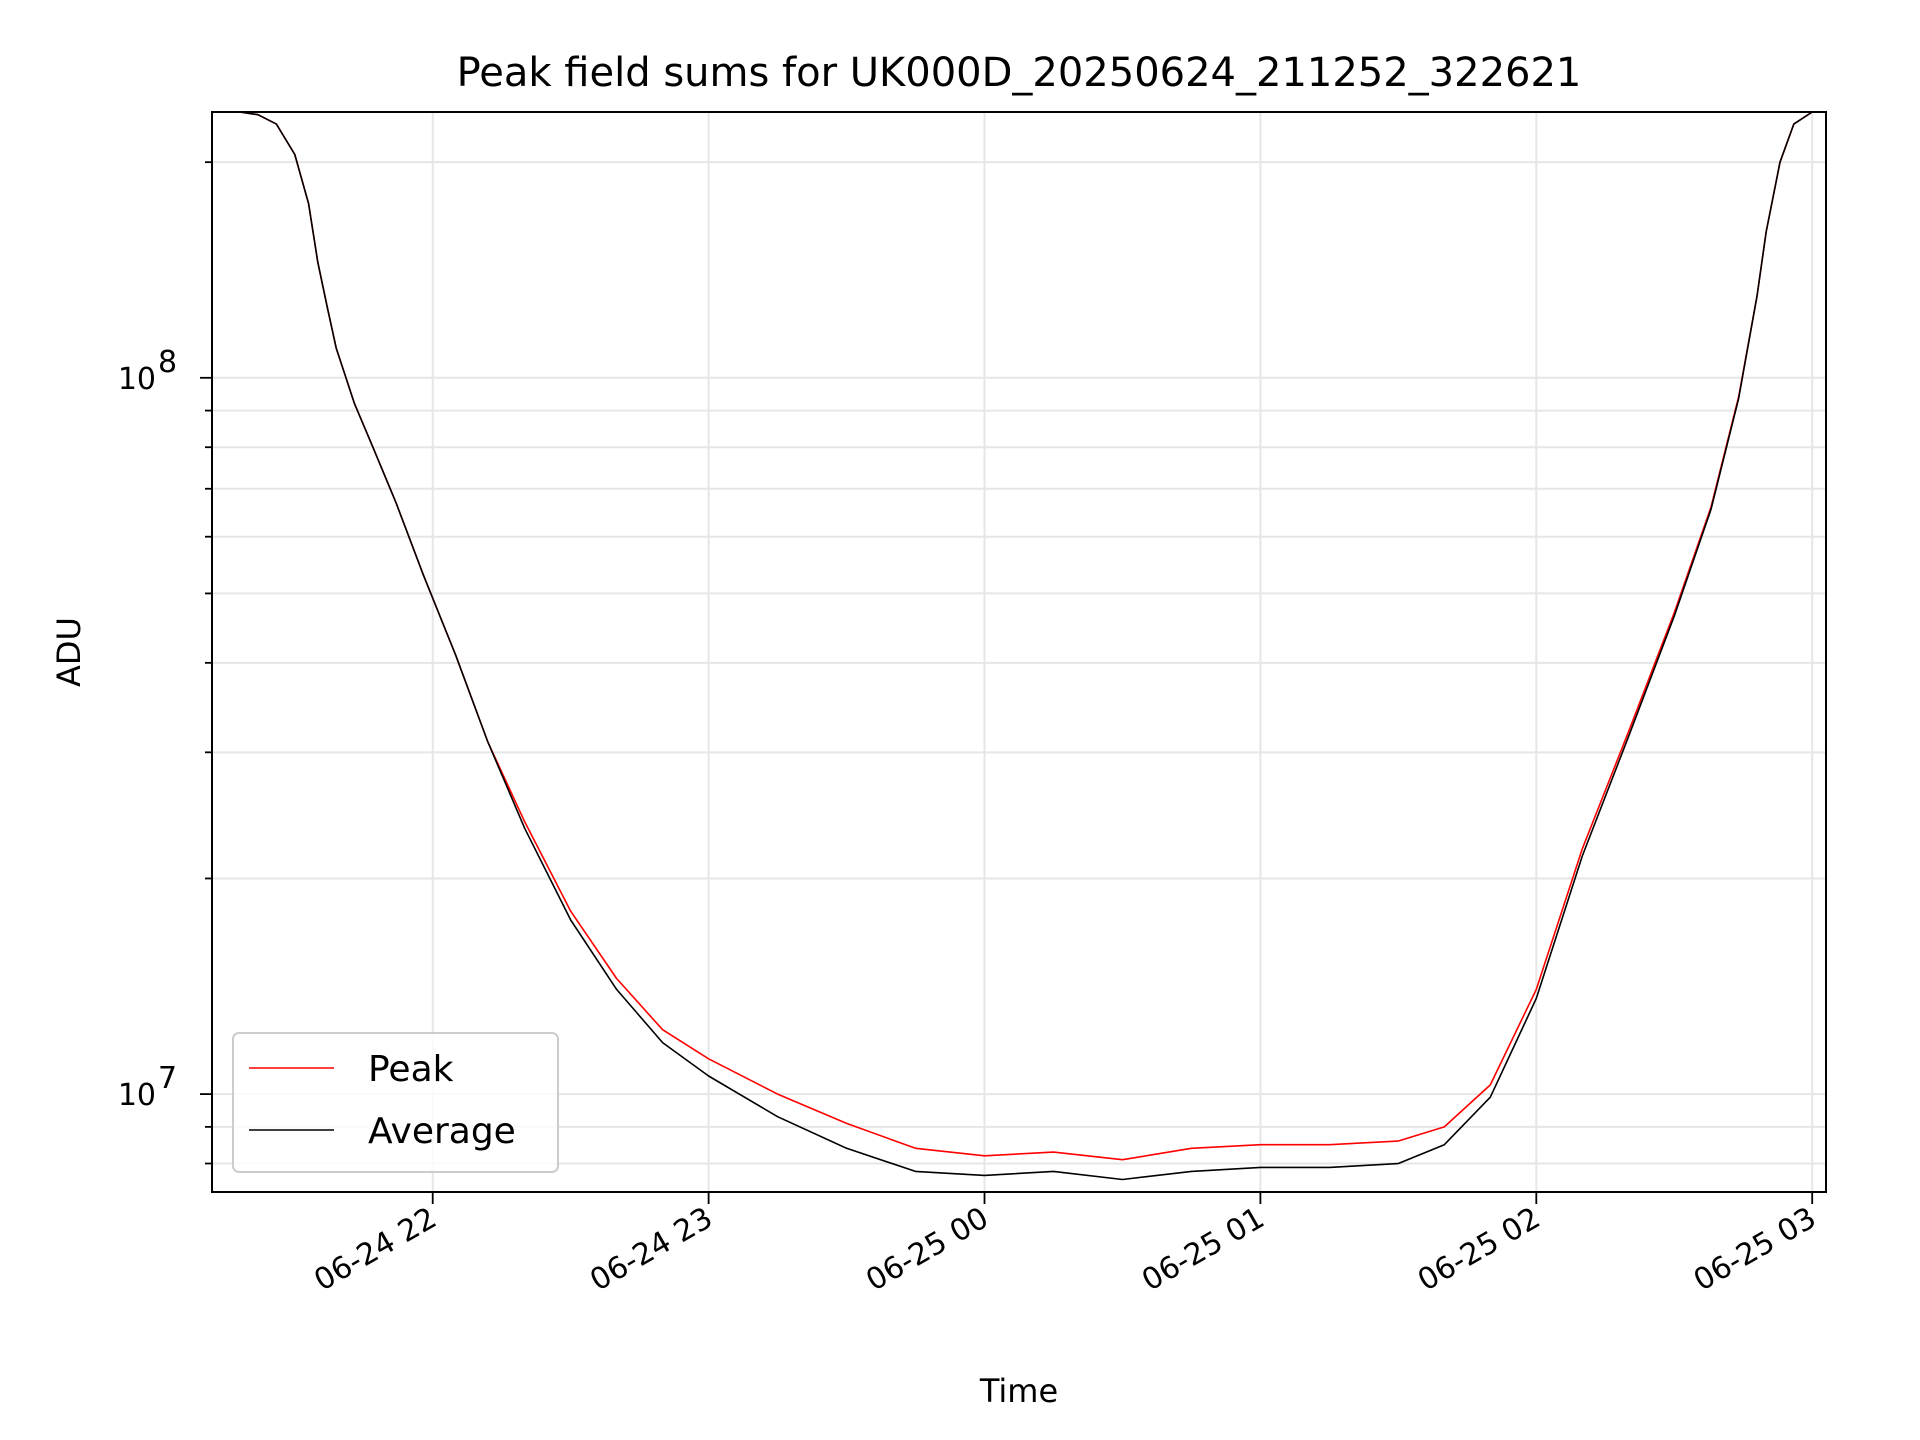  I want to click on x-tick-label: 06-25 00, so click(927, 1250).